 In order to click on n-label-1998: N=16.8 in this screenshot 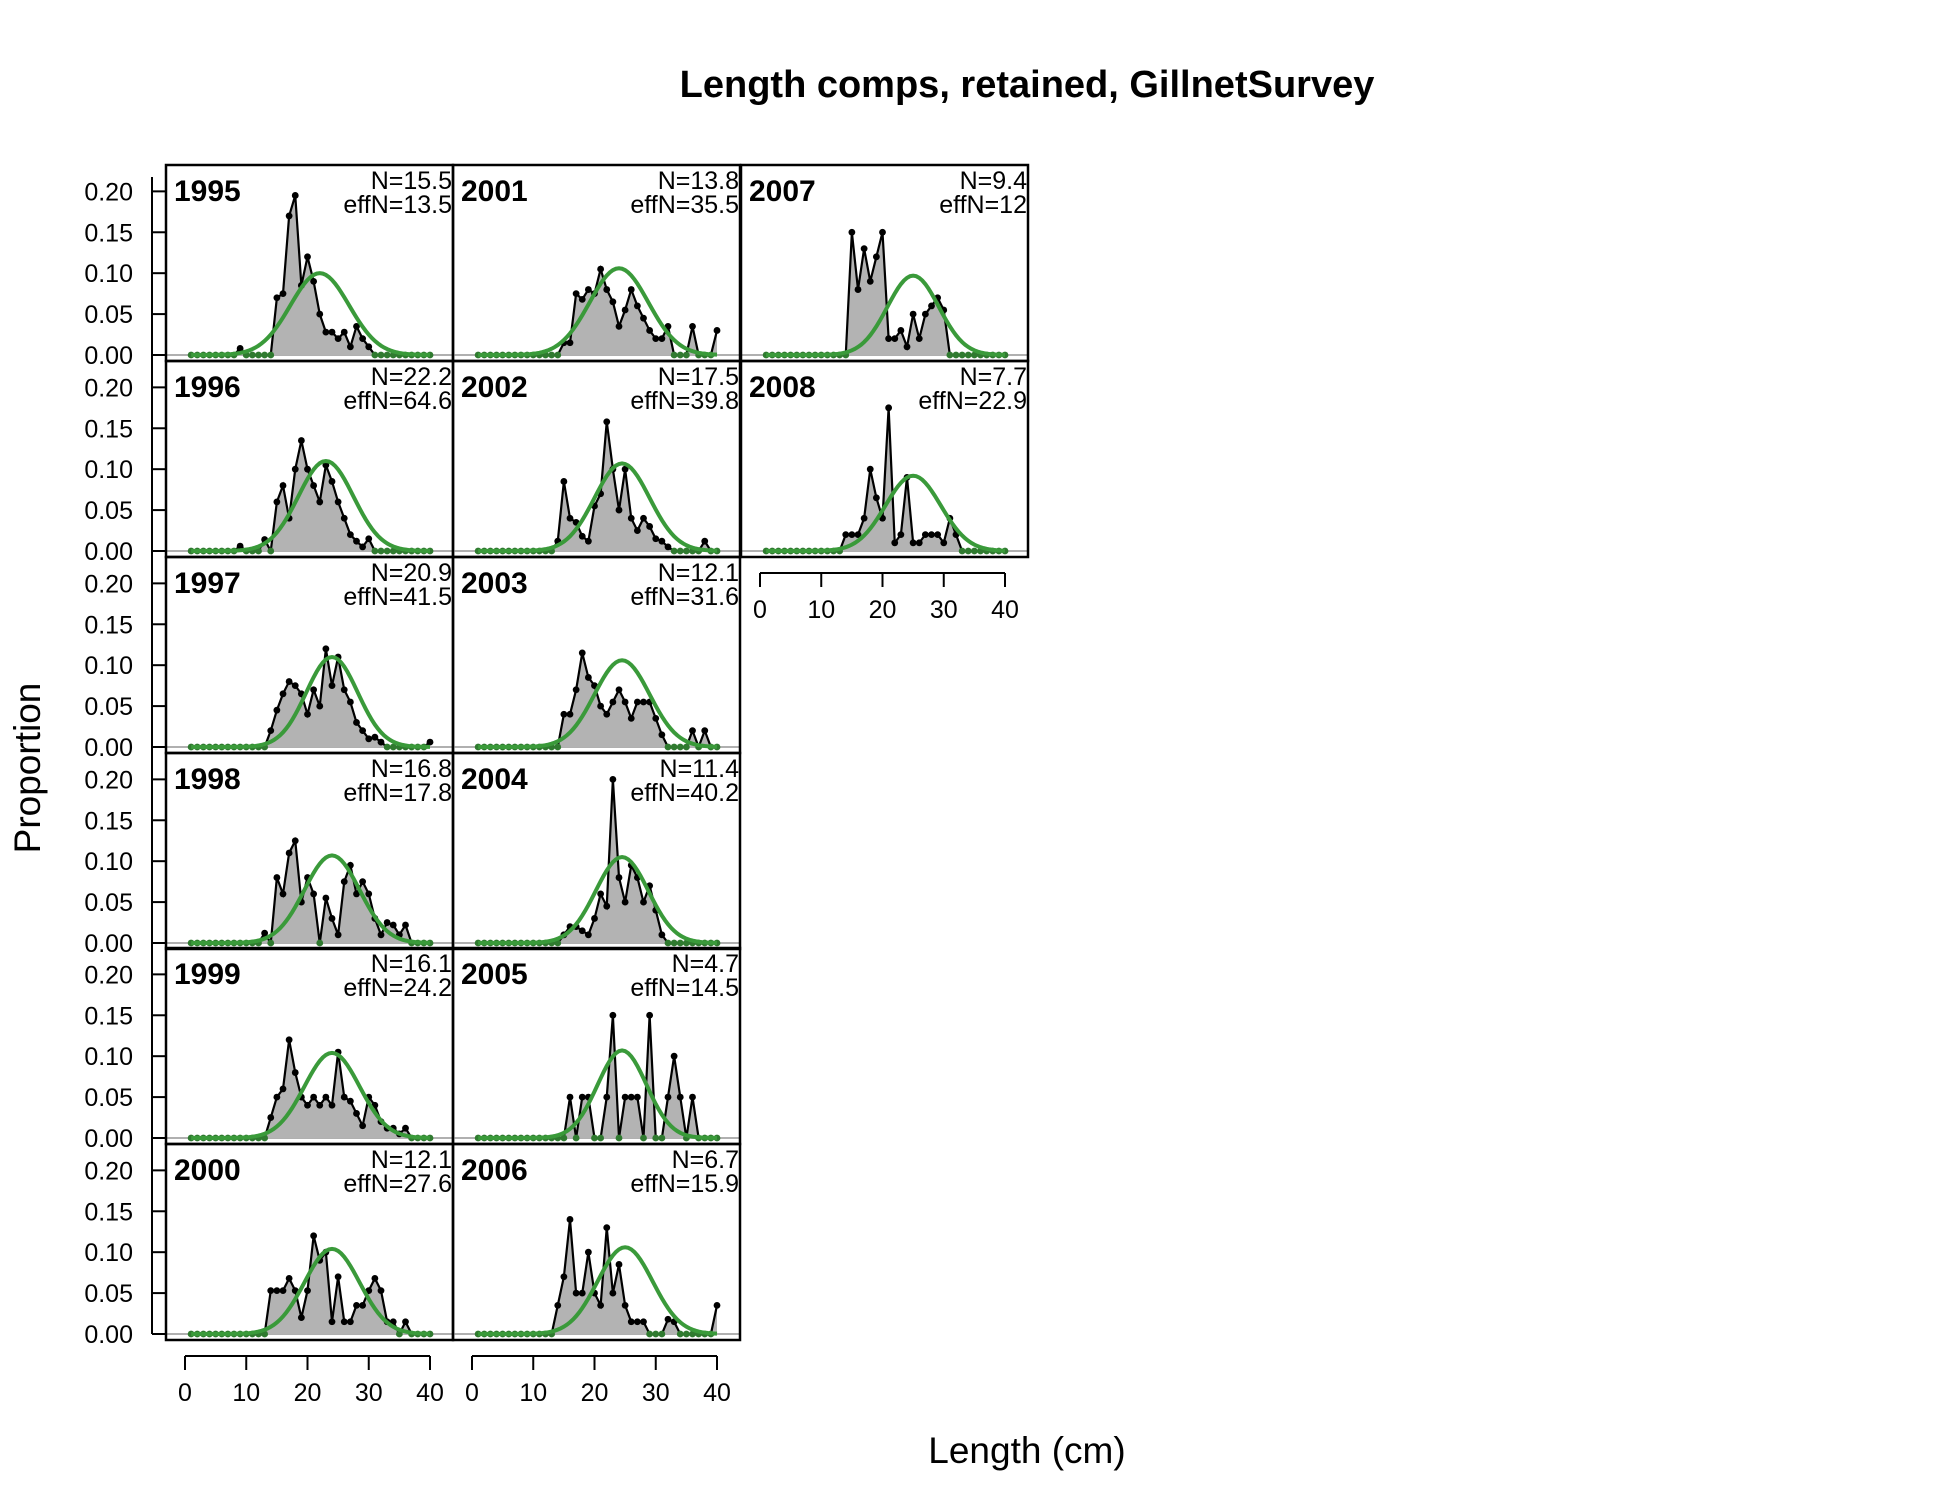, I will do `click(411, 769)`.